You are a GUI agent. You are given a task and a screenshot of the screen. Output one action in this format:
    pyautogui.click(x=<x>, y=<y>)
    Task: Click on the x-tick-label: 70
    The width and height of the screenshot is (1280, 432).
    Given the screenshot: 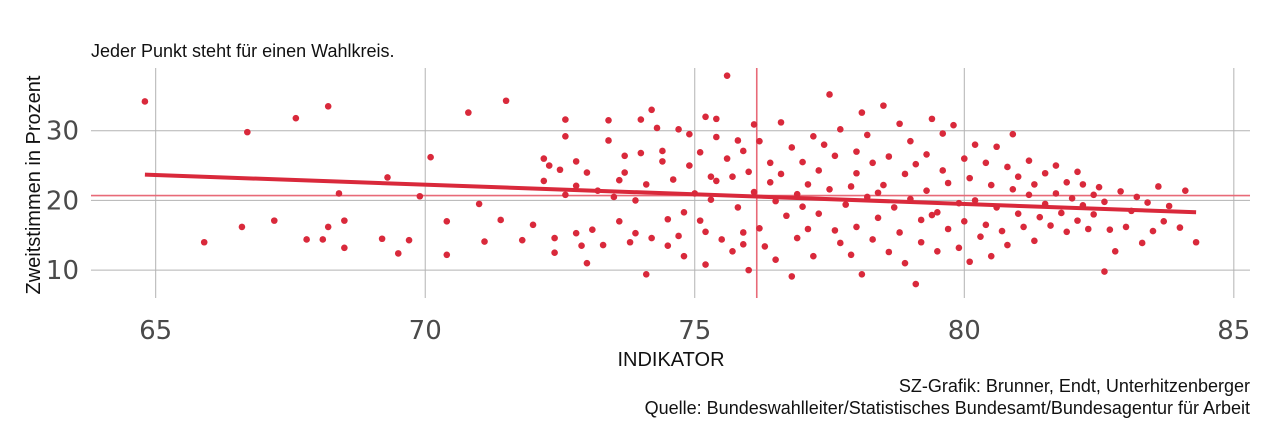 What is the action you would take?
    pyautogui.click(x=425, y=331)
    